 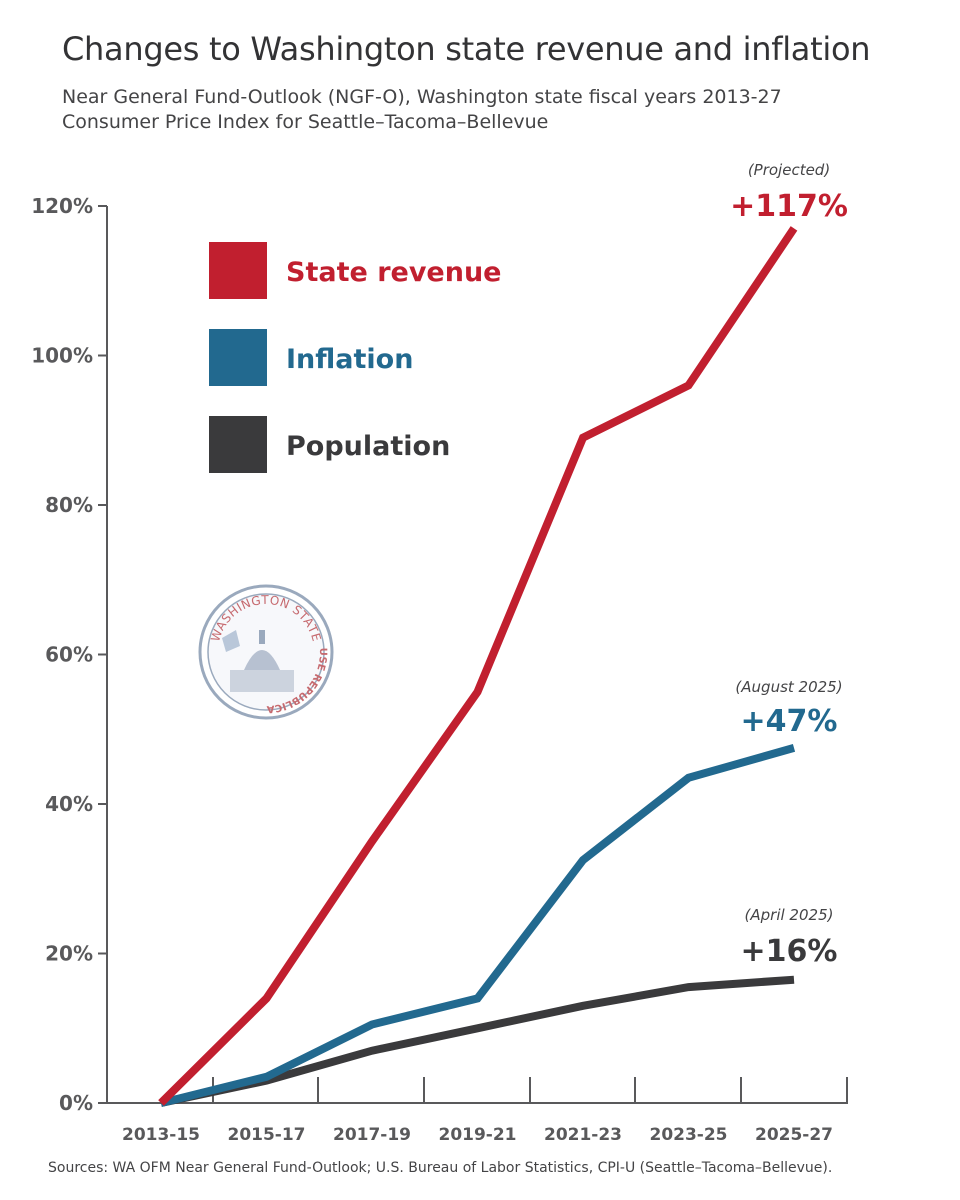 I want to click on x-tick-label: 2017-19, so click(x=372, y=1135).